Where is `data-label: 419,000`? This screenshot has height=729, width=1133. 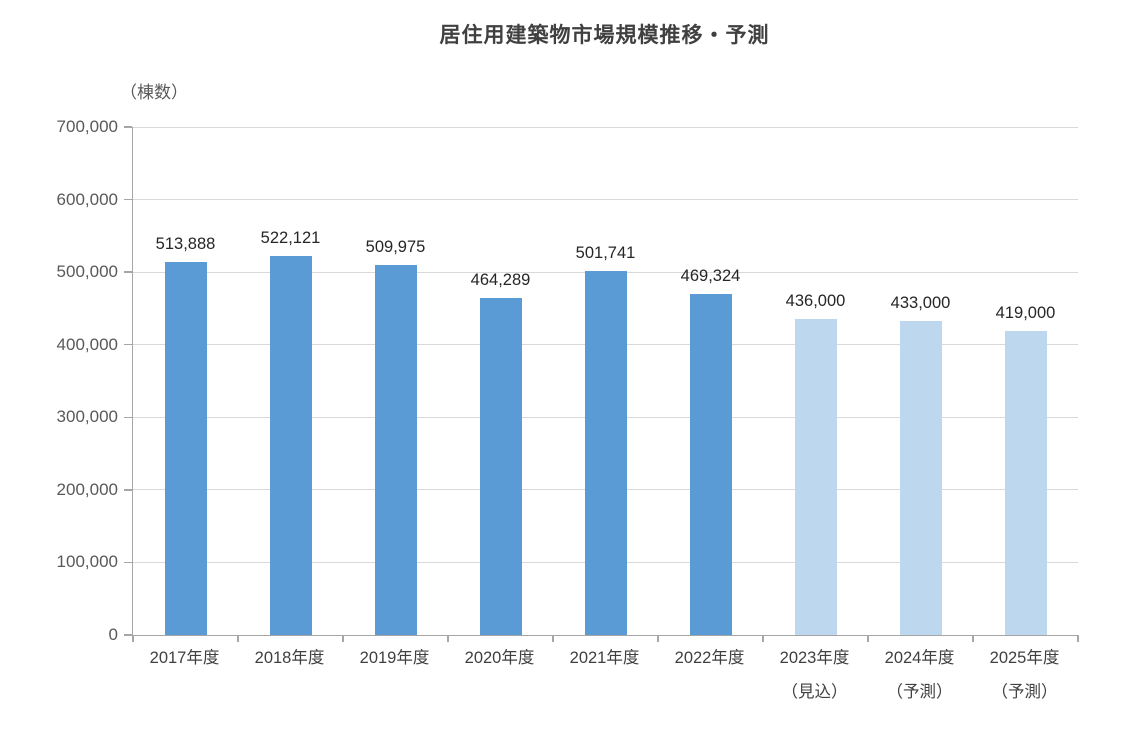
data-label: 419,000 is located at coordinates (1025, 312).